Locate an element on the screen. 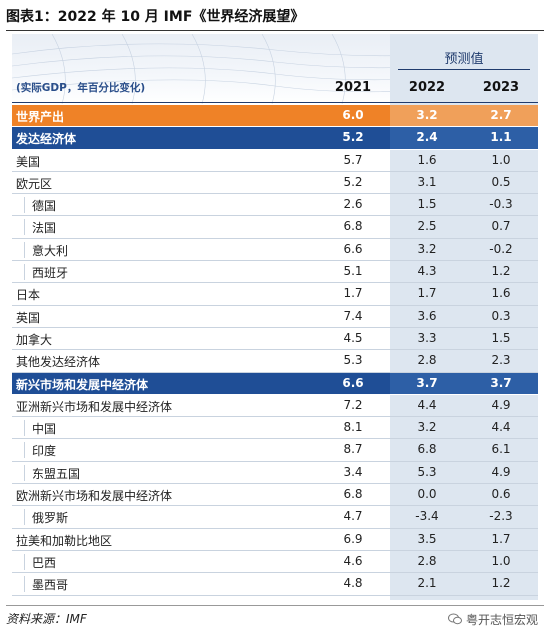 The image size is (550, 637). row-label: 俄罗斯 is located at coordinates (50, 518).